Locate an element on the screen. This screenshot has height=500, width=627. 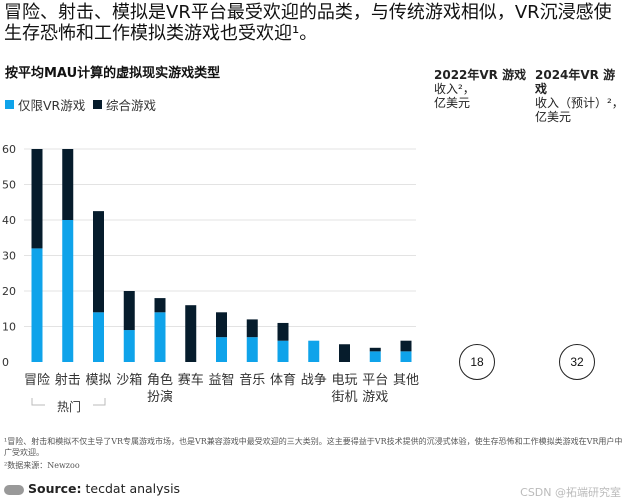
y-tick-label: 50 is located at coordinates (9, 185).